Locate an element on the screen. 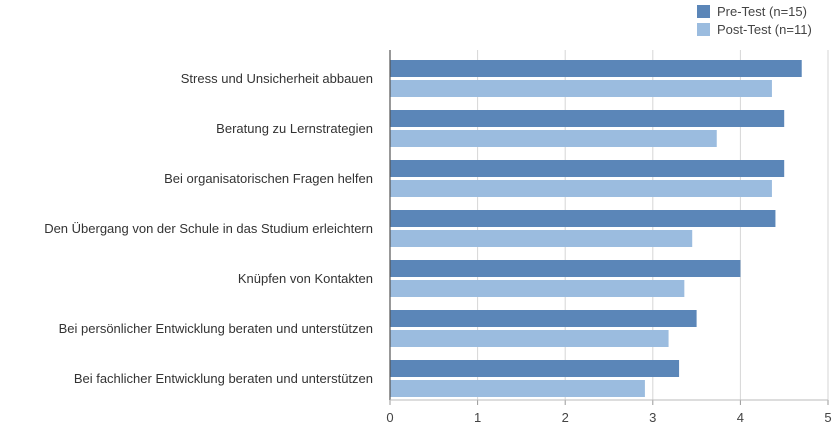 This screenshot has width=835, height=426. legend-swatch-pre is located at coordinates (703, 11).